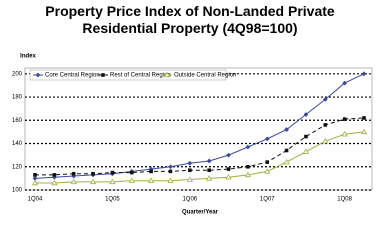  Describe the element at coordinates (17, 167) in the screenshot. I see `y-tick-label: 120` at that location.